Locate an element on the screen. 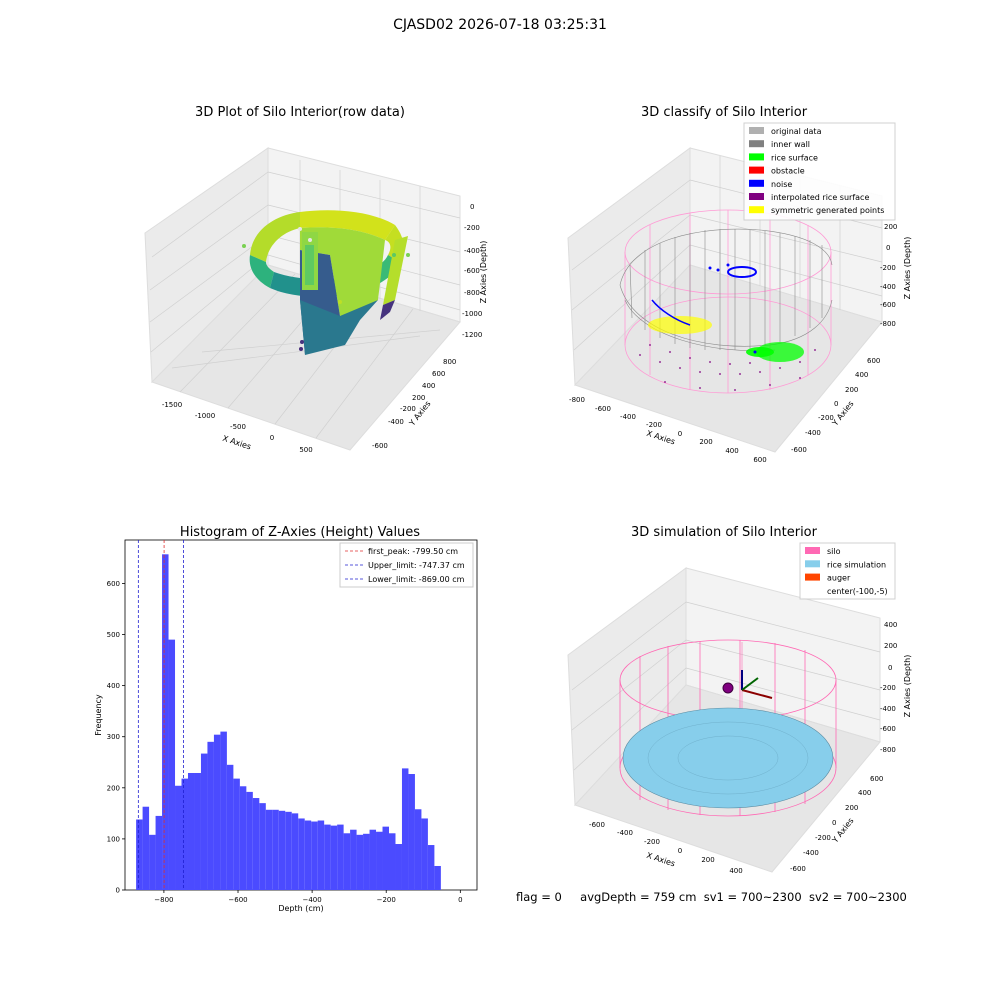  legend-label: center(-100,-5) is located at coordinates (857, 591).